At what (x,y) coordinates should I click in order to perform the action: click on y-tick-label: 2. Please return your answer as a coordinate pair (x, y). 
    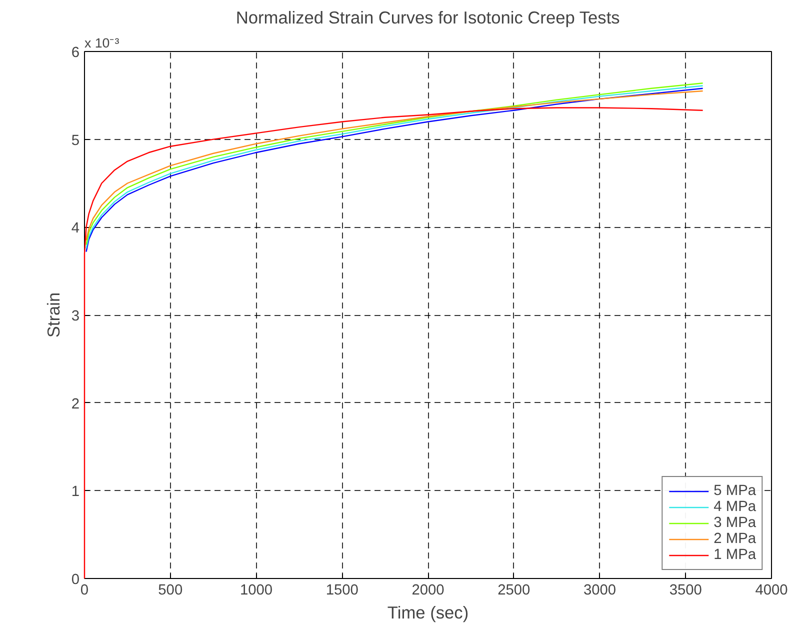
    Looking at the image, I should click on (75, 404).